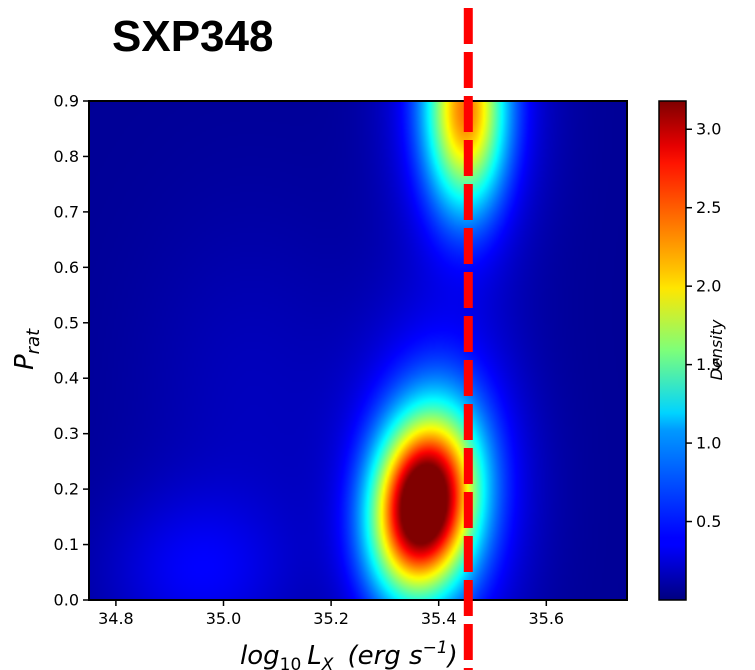 This screenshot has width=755, height=670. Describe the element at coordinates (703, 325) in the screenshot. I see `colorbar-ticks: 0.5 1.0 1.5 2.0 2.5 3.0` at that location.